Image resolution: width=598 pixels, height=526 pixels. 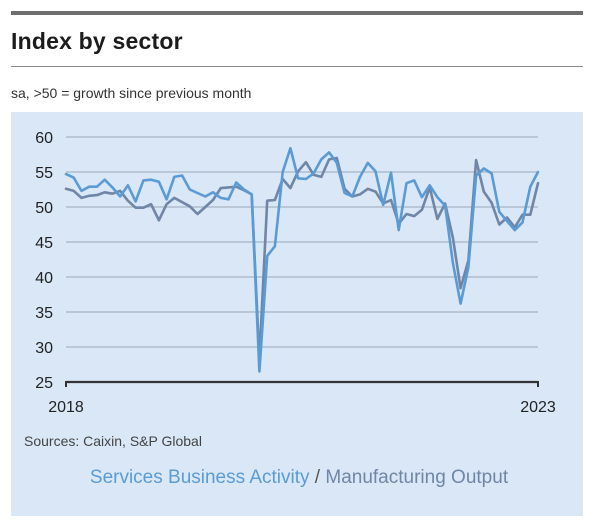 I want to click on top-rule, so click(x=297, y=13).